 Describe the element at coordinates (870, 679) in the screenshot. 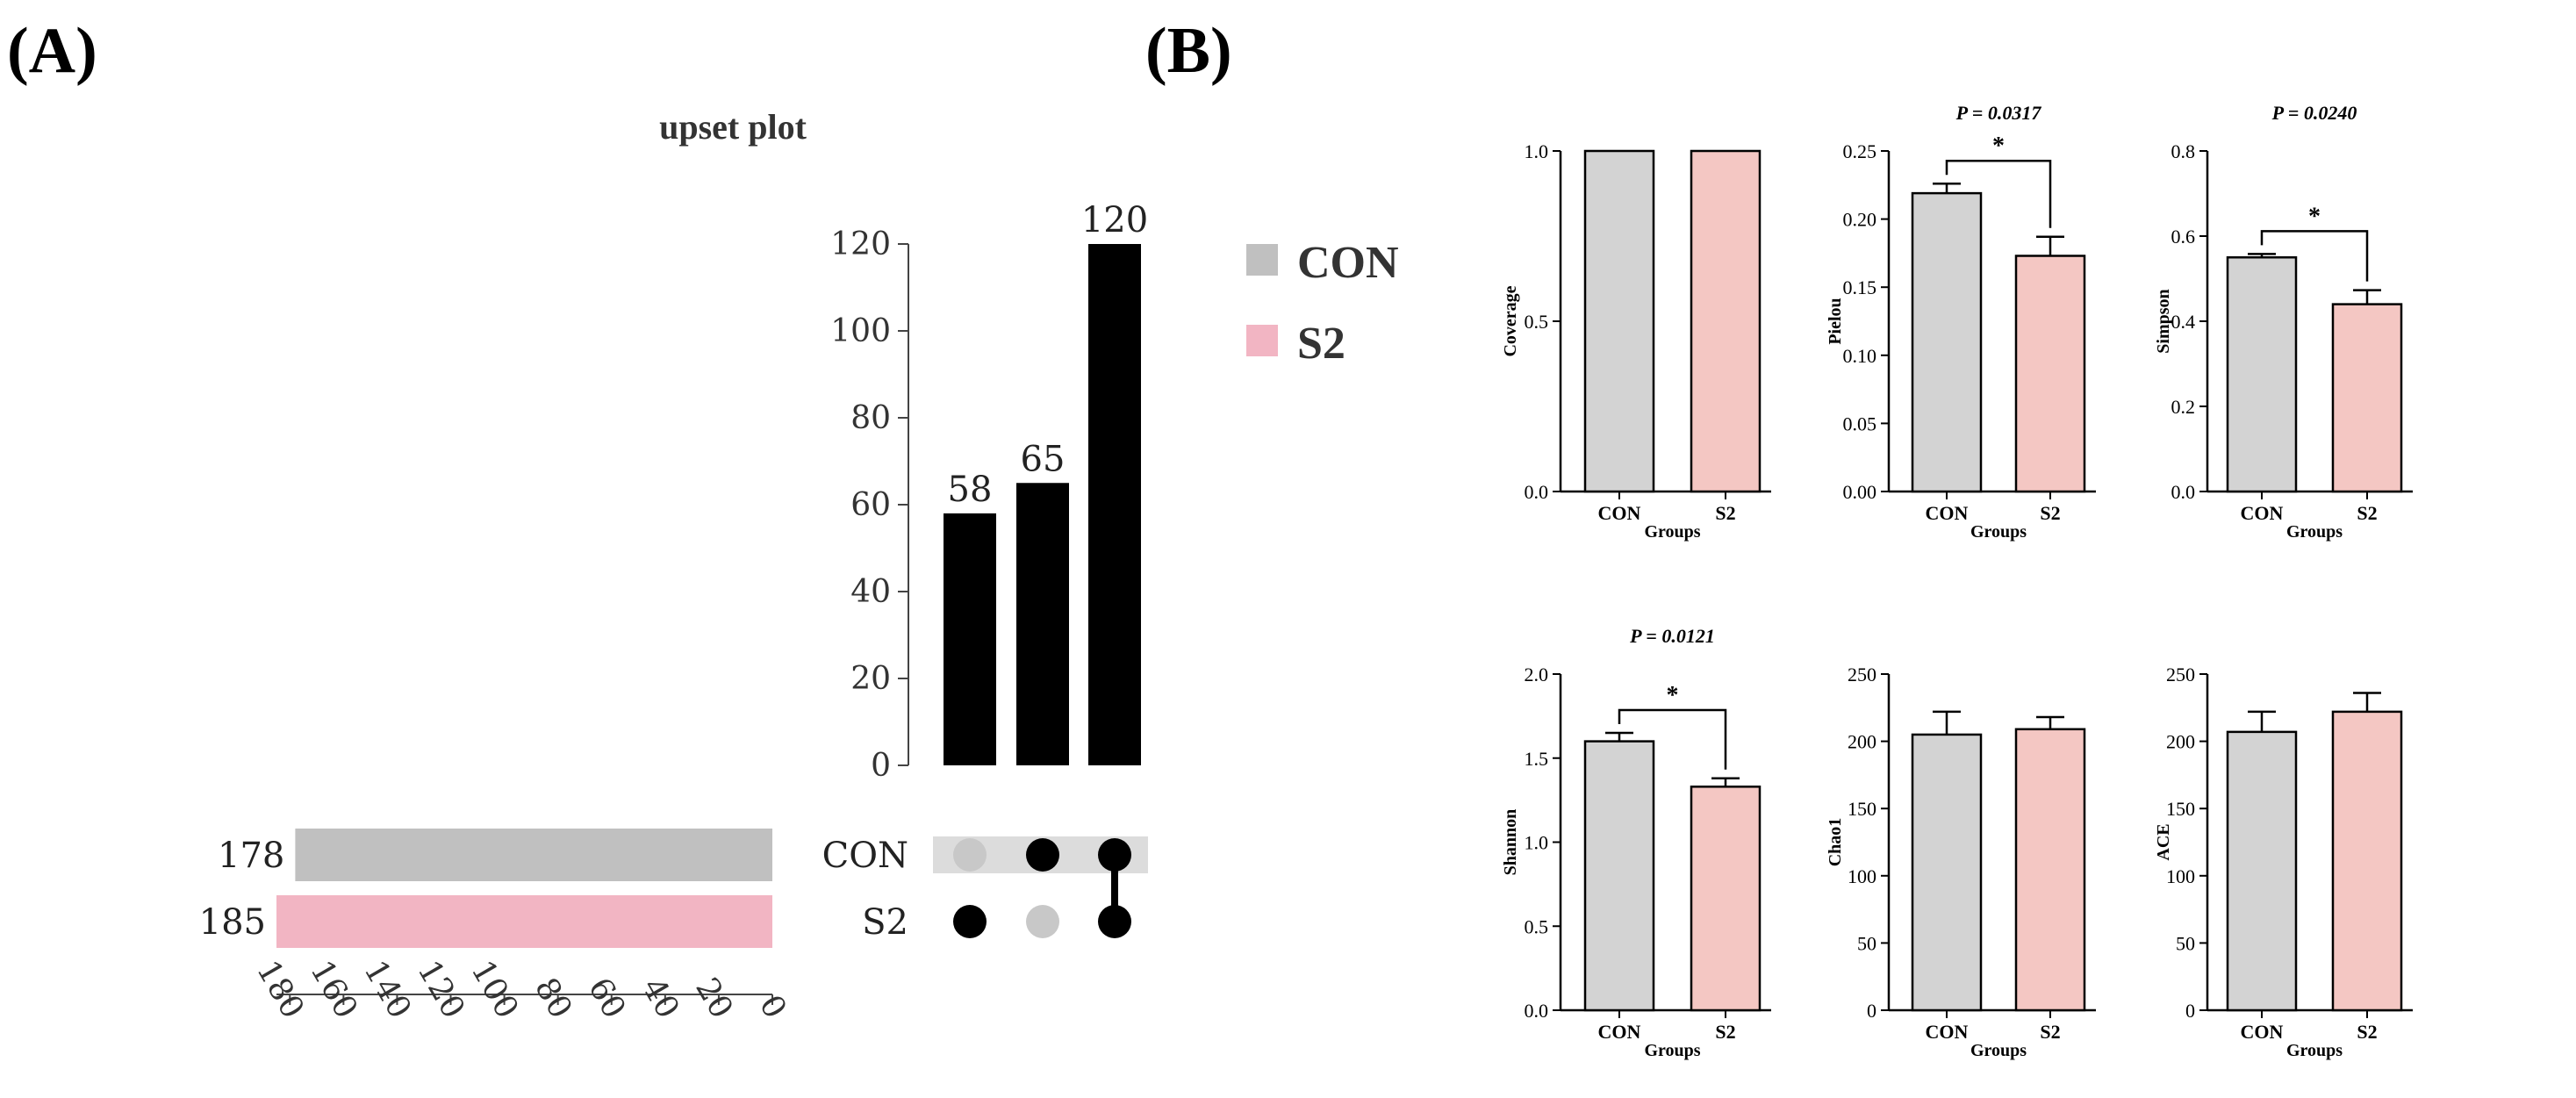

I see `intersection-y-tick-label: 20` at that location.